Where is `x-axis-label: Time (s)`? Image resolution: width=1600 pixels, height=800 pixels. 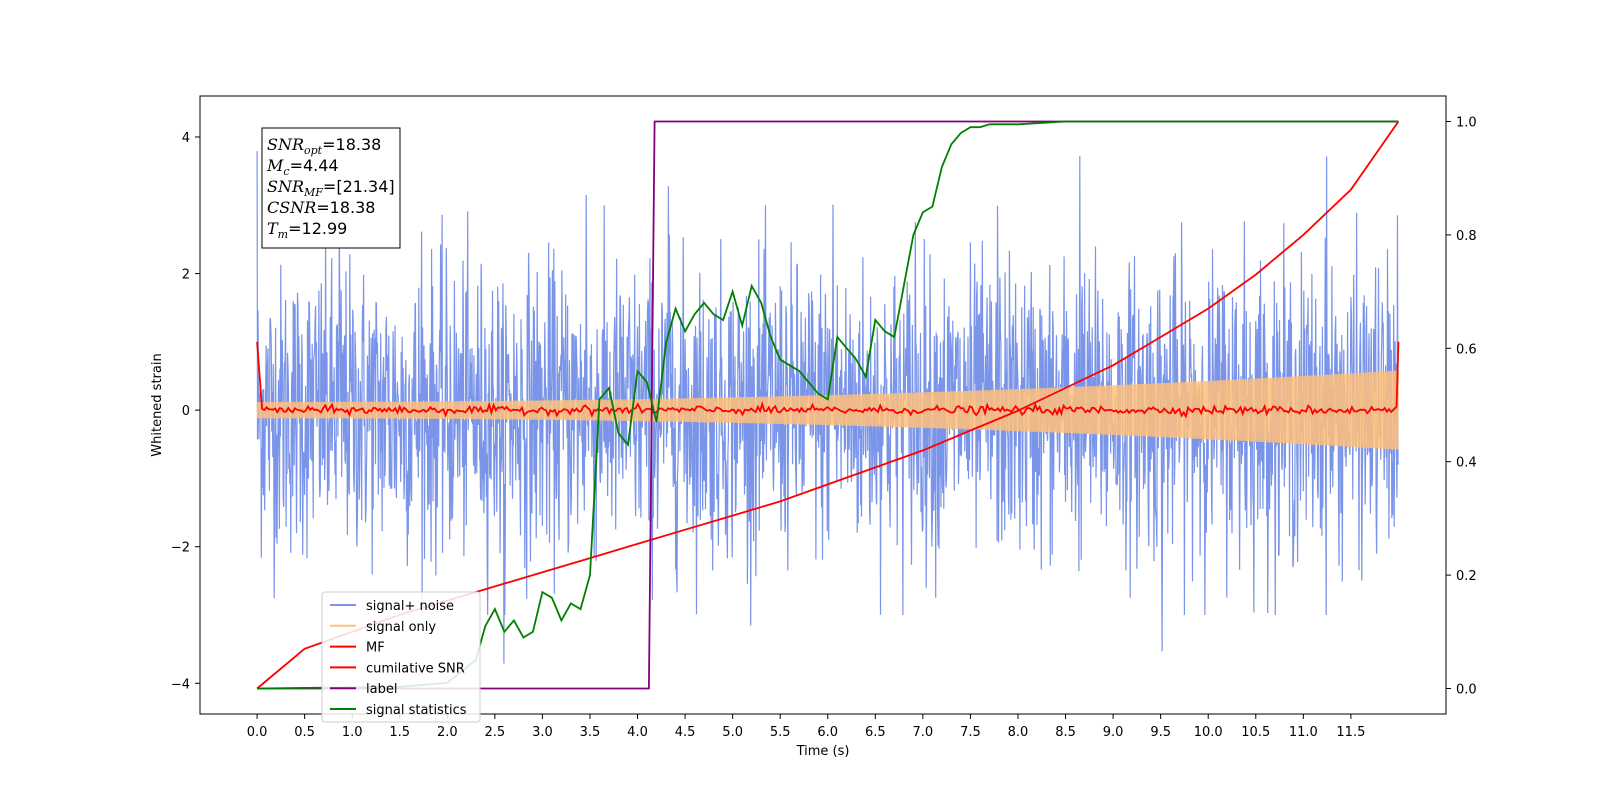 x-axis-label: Time (s) is located at coordinates (823, 751).